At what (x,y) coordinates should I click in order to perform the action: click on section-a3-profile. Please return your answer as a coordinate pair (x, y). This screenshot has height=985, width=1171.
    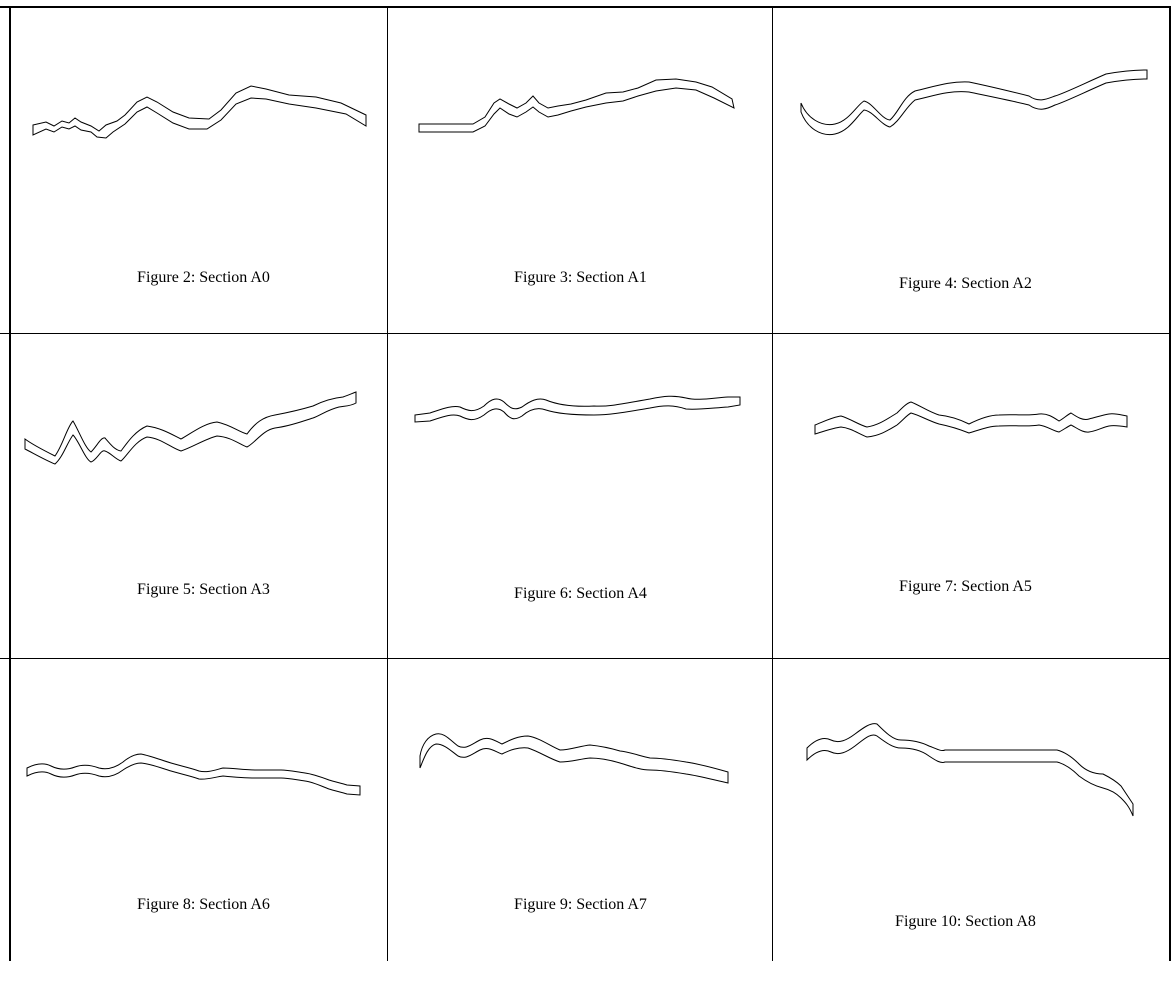
    Looking at the image, I should click on (190, 428).